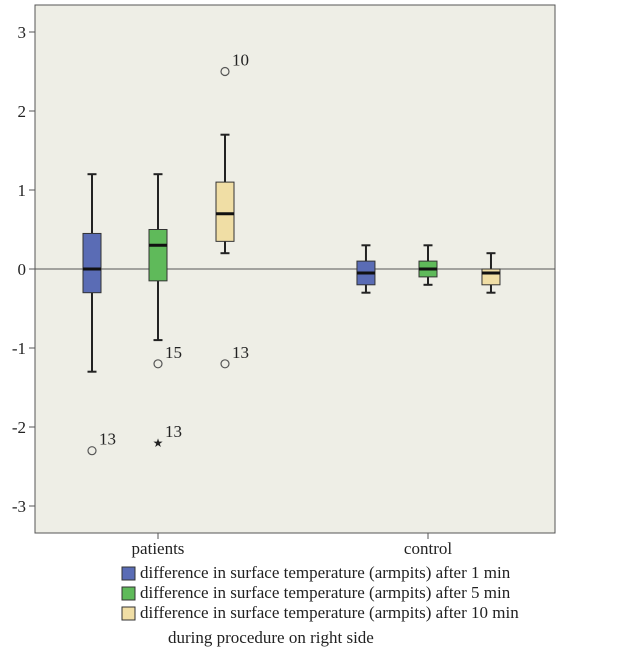 The height and width of the screenshot is (656, 640). I want to click on y-tick-label: 0, so click(22, 269).